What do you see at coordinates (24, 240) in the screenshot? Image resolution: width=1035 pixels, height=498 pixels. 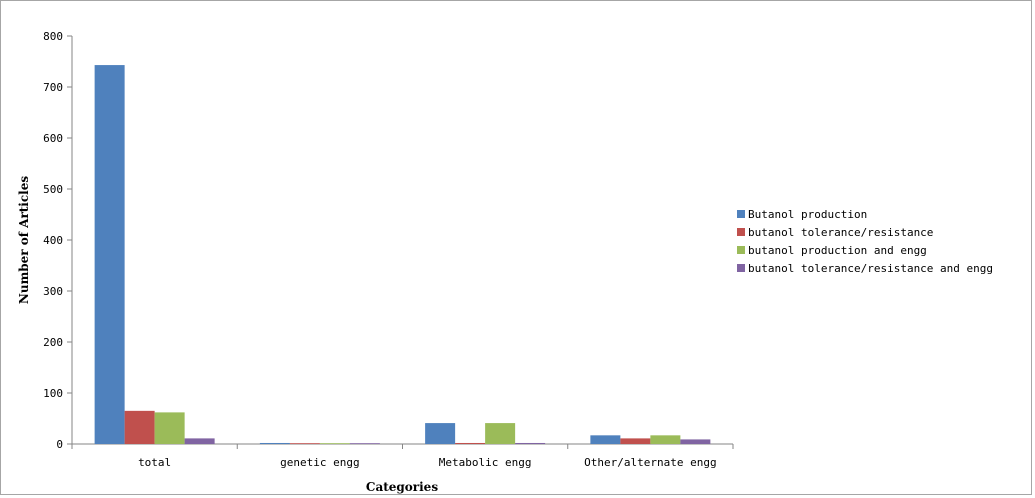 I see `y-axis-title: Number of Articles` at bounding box center [24, 240].